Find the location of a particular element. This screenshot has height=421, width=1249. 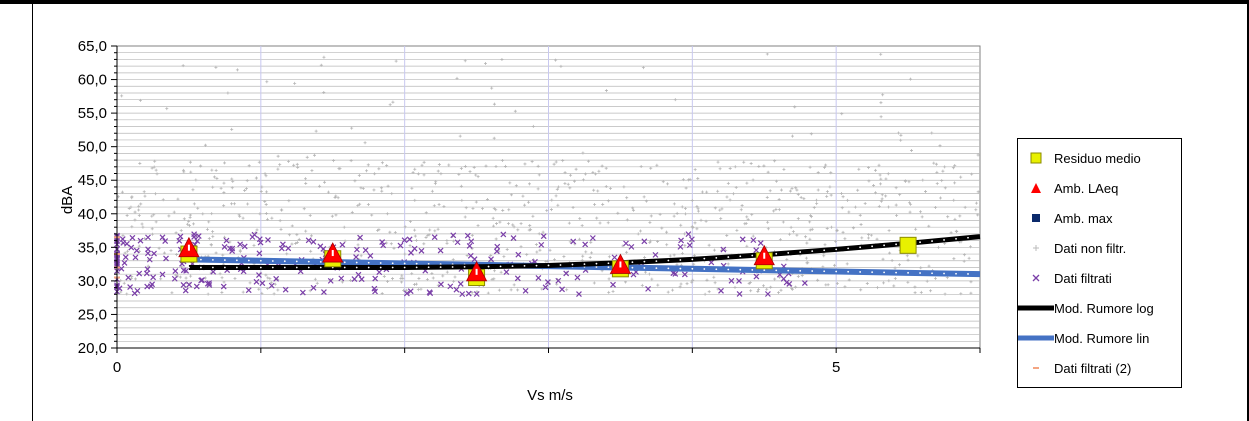

x-tick-label: 0 is located at coordinates (117, 367).